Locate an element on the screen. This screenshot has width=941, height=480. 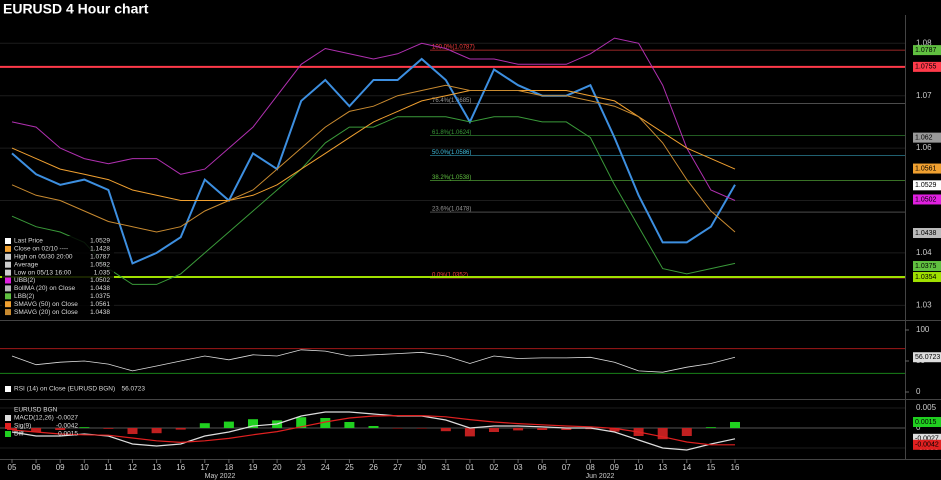
fib-label: 23.6%(1.0478) is located at coordinates (451, 210).